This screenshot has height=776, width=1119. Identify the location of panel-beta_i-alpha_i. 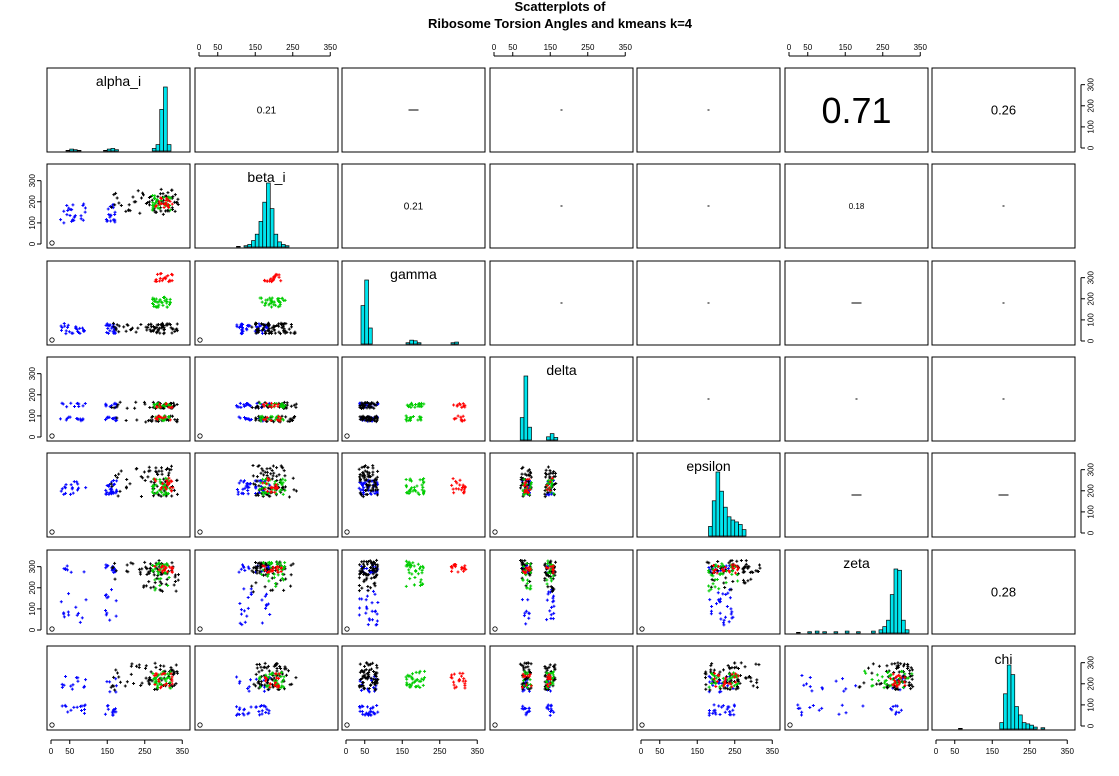
(118, 206).